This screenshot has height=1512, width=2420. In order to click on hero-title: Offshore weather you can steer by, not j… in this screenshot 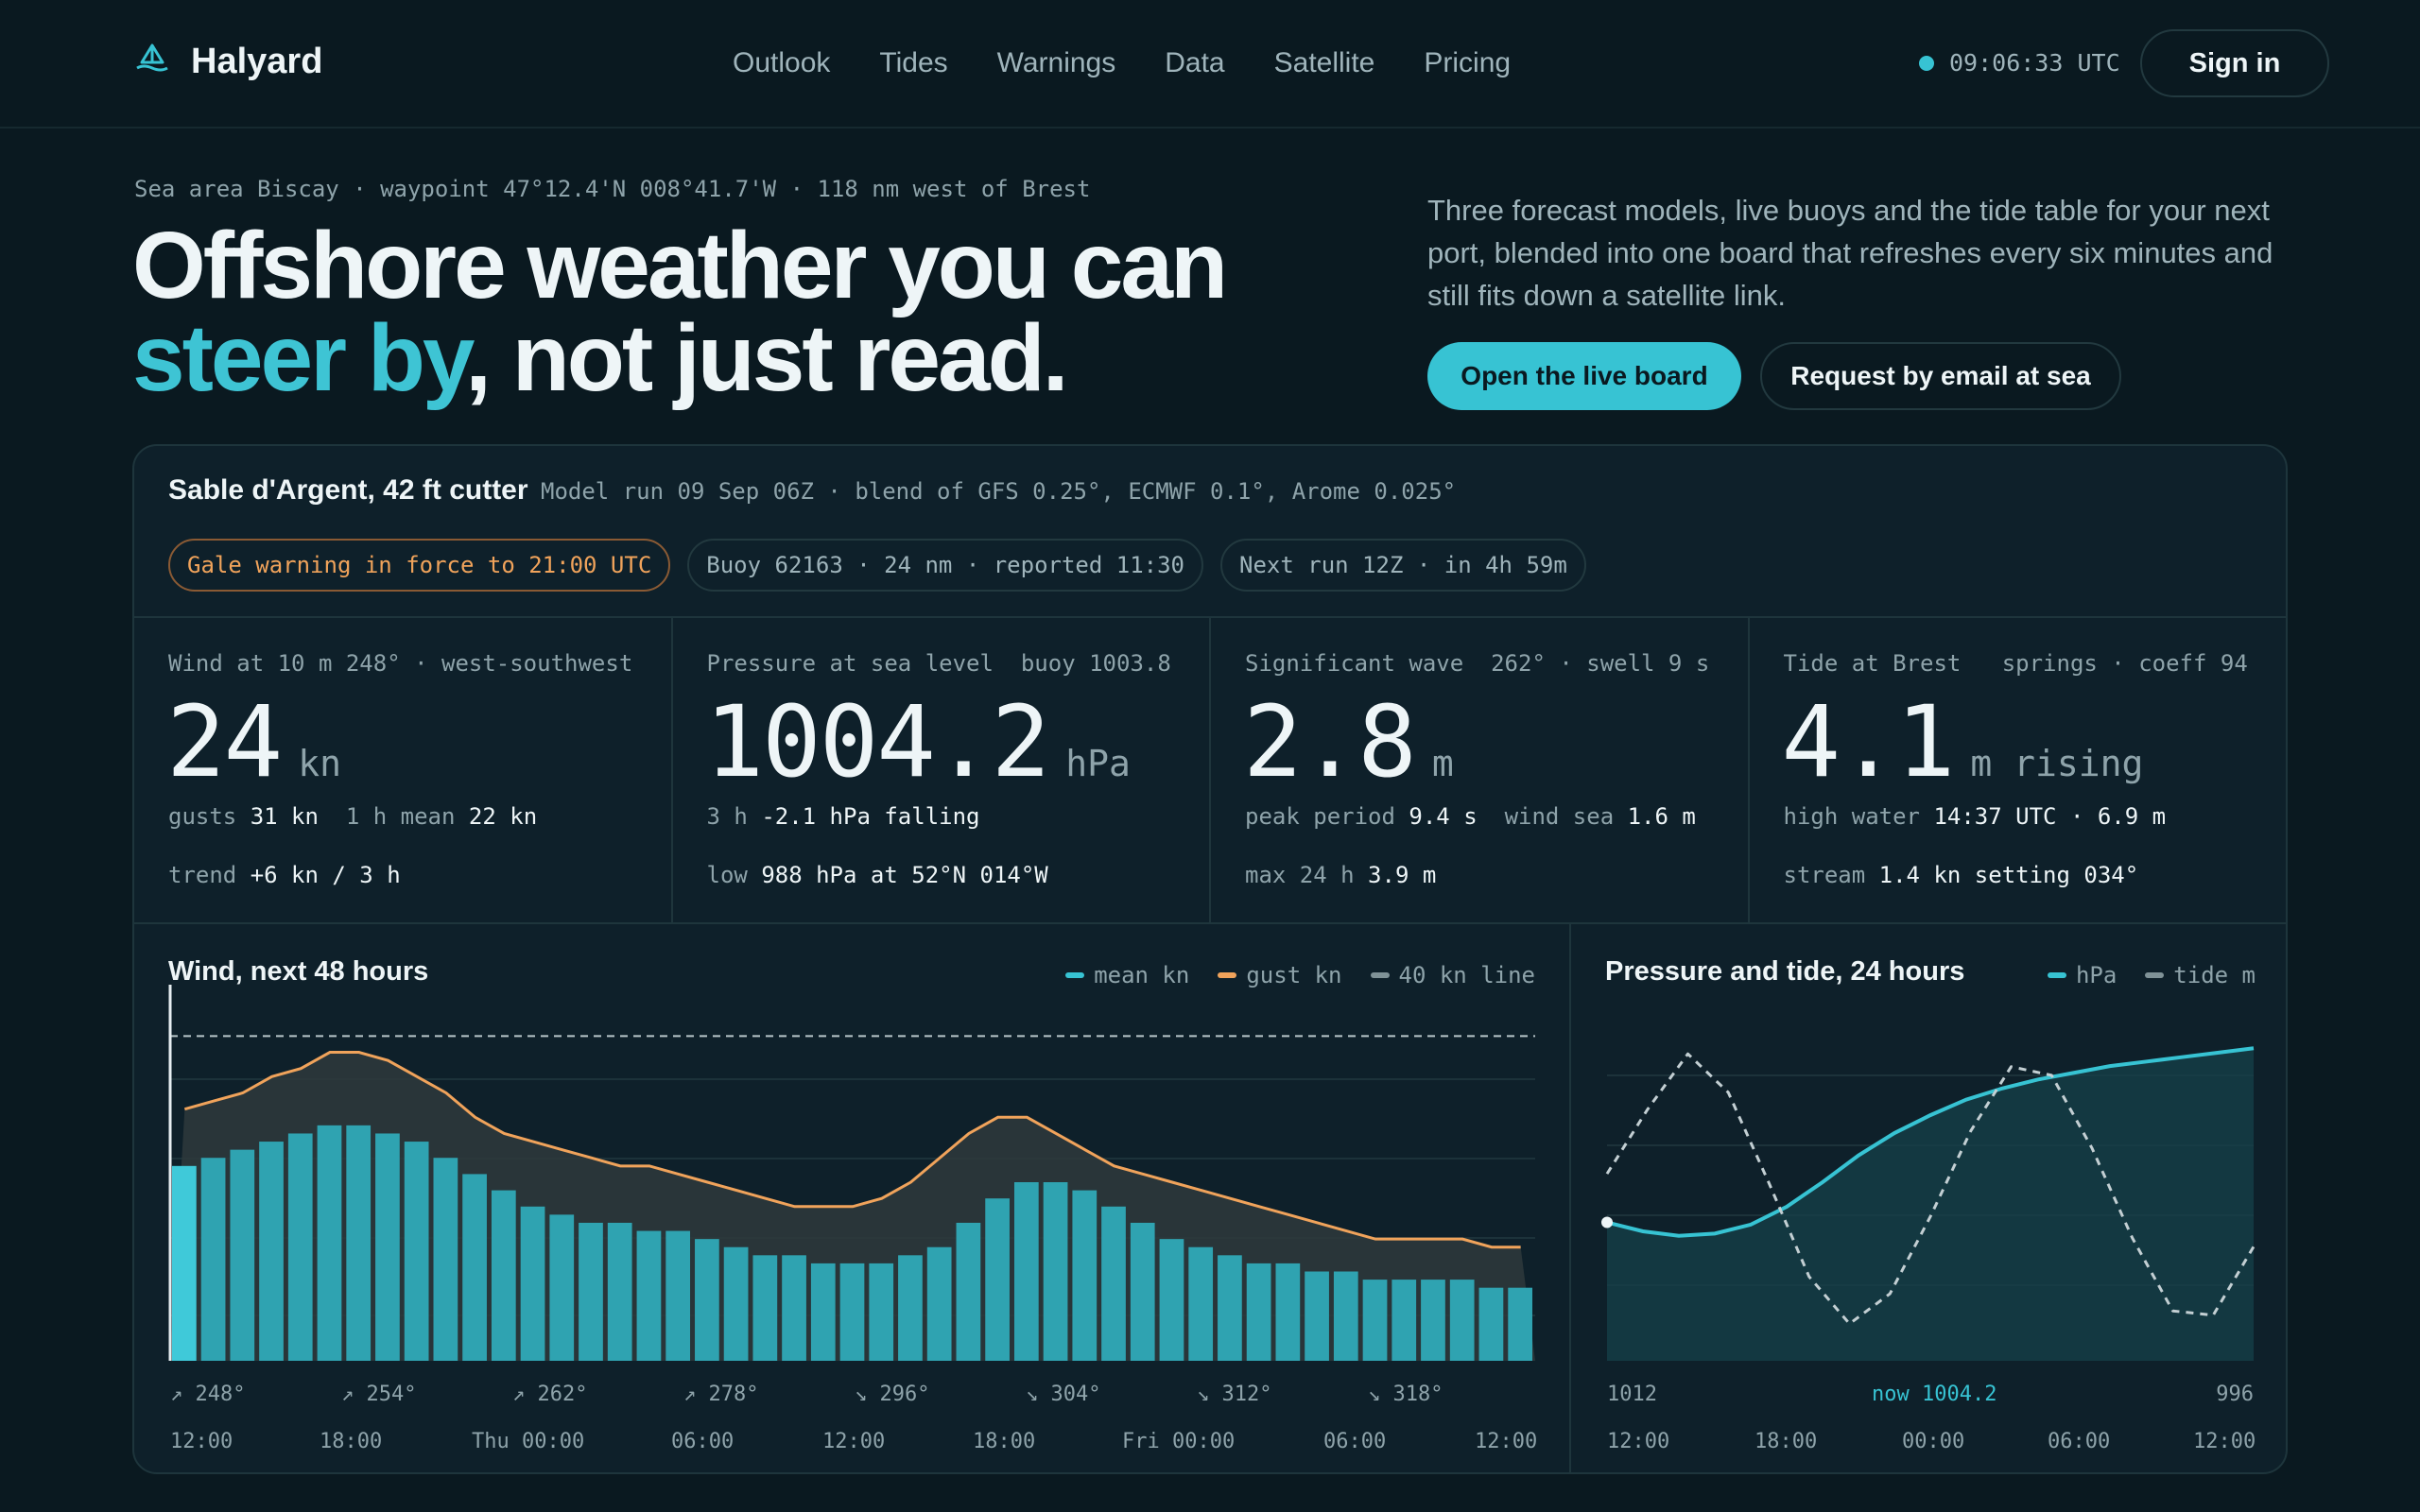, I will do `click(680, 309)`.